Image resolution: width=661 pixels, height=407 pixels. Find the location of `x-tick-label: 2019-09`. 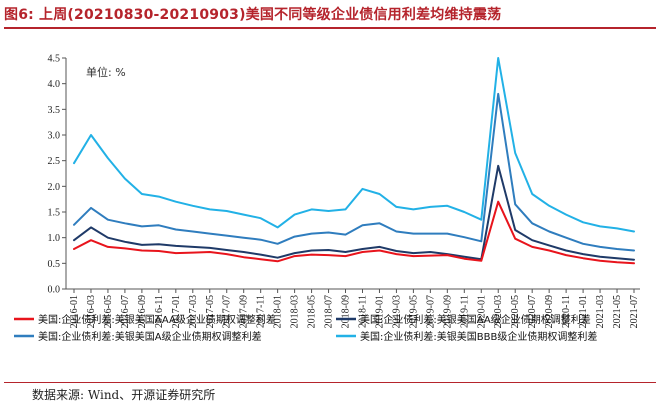

x-tick-label: 2019-09 is located at coordinates (447, 311).